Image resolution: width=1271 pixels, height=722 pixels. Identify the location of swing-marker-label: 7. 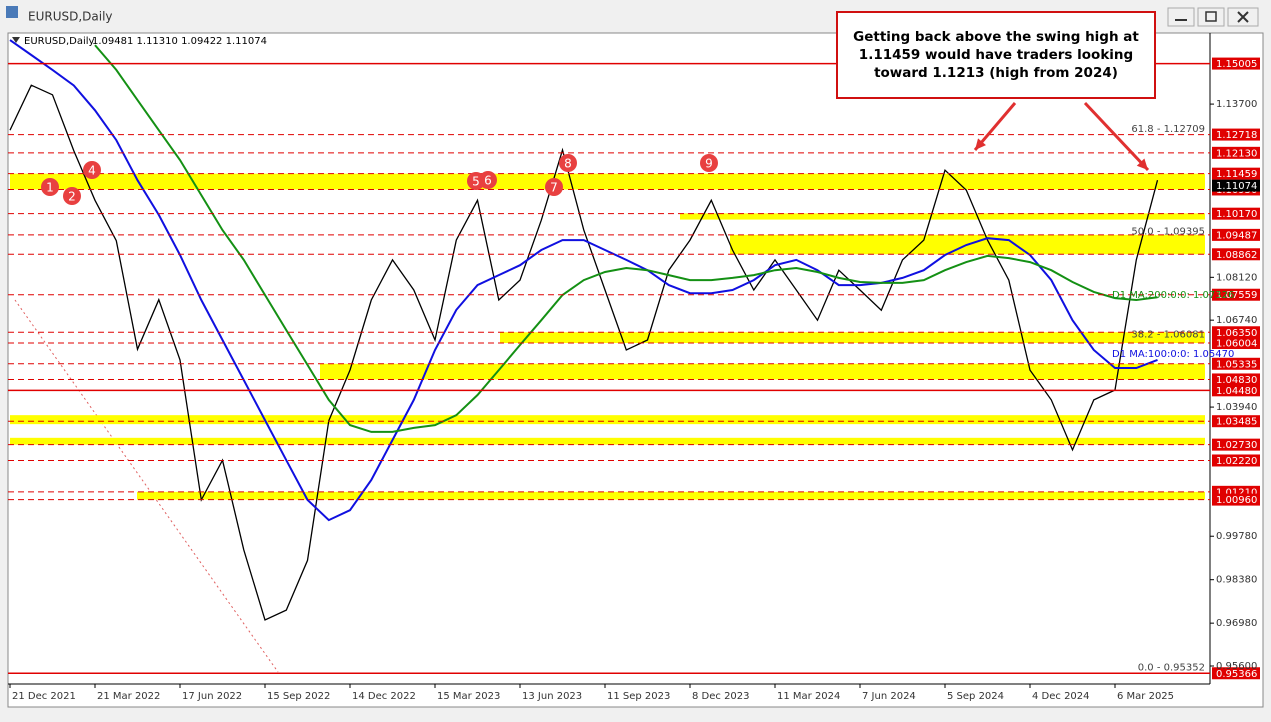
(554, 188).